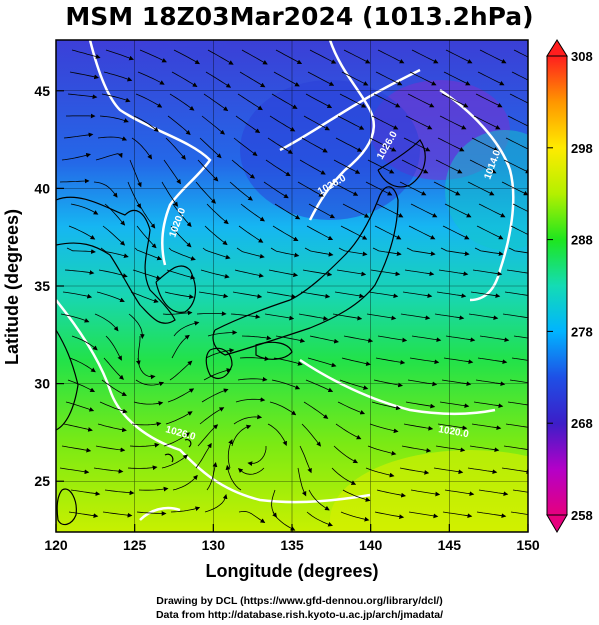  I want to click on x-tick-label: 140, so click(371, 545).